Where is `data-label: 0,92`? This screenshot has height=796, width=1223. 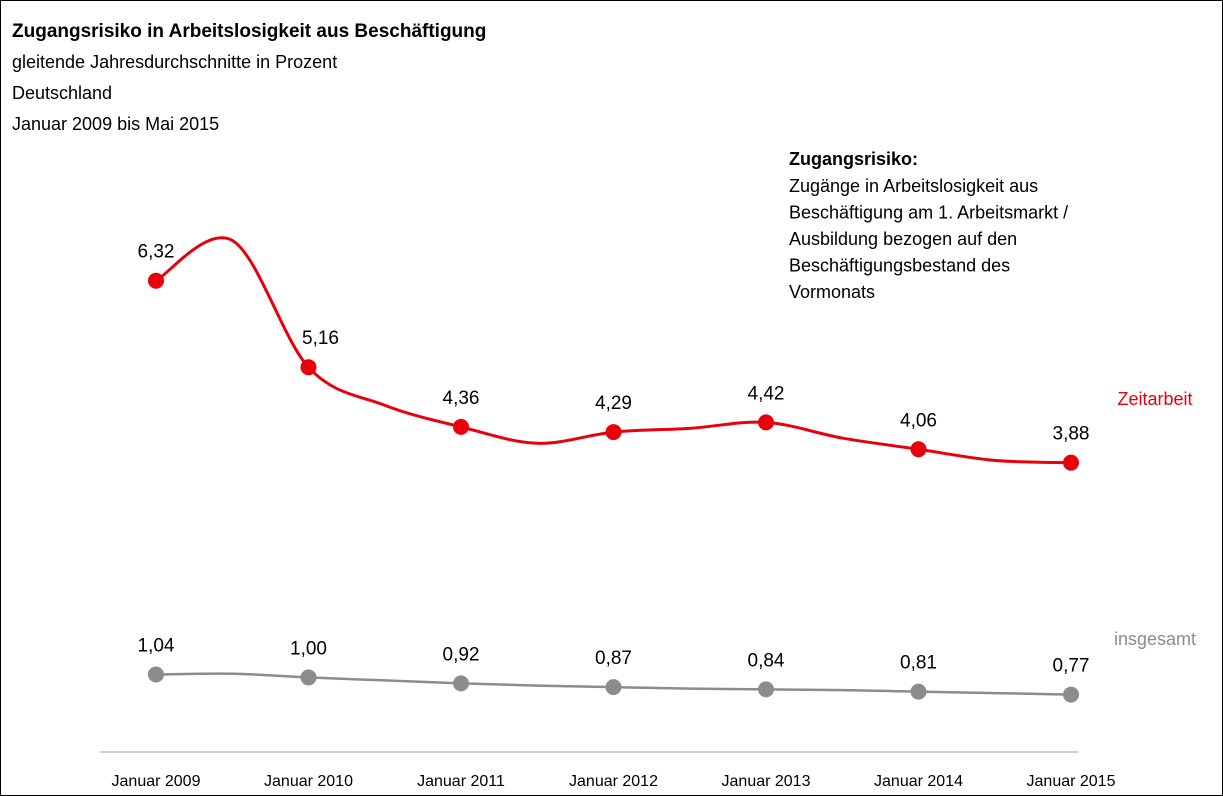 data-label: 0,92 is located at coordinates (461, 654).